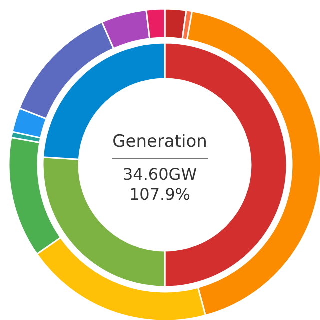 This screenshot has height=320, width=320. Describe the element at coordinates (160, 142) in the screenshot. I see `text: Generation` at that location.